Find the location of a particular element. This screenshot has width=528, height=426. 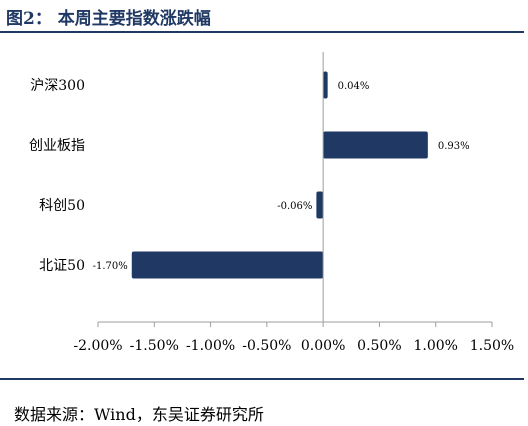

category-label: 北证50 is located at coordinates (62, 266).